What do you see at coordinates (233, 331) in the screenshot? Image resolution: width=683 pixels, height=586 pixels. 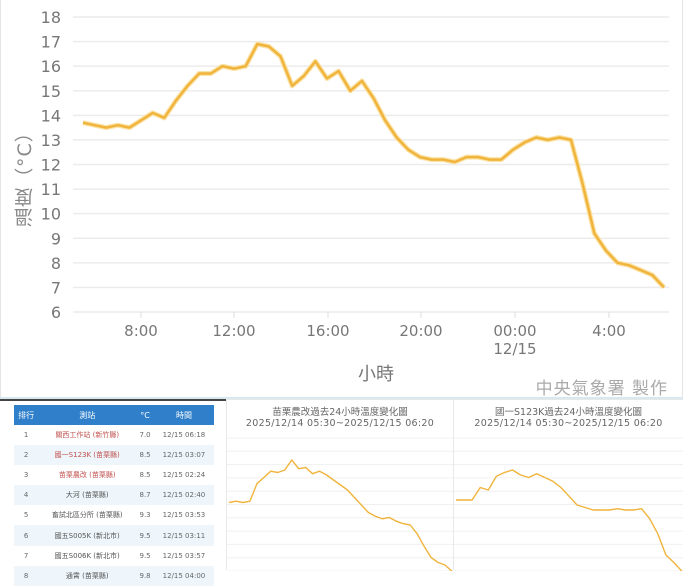 I see `x-tick-label: 12:00` at bounding box center [233, 331].